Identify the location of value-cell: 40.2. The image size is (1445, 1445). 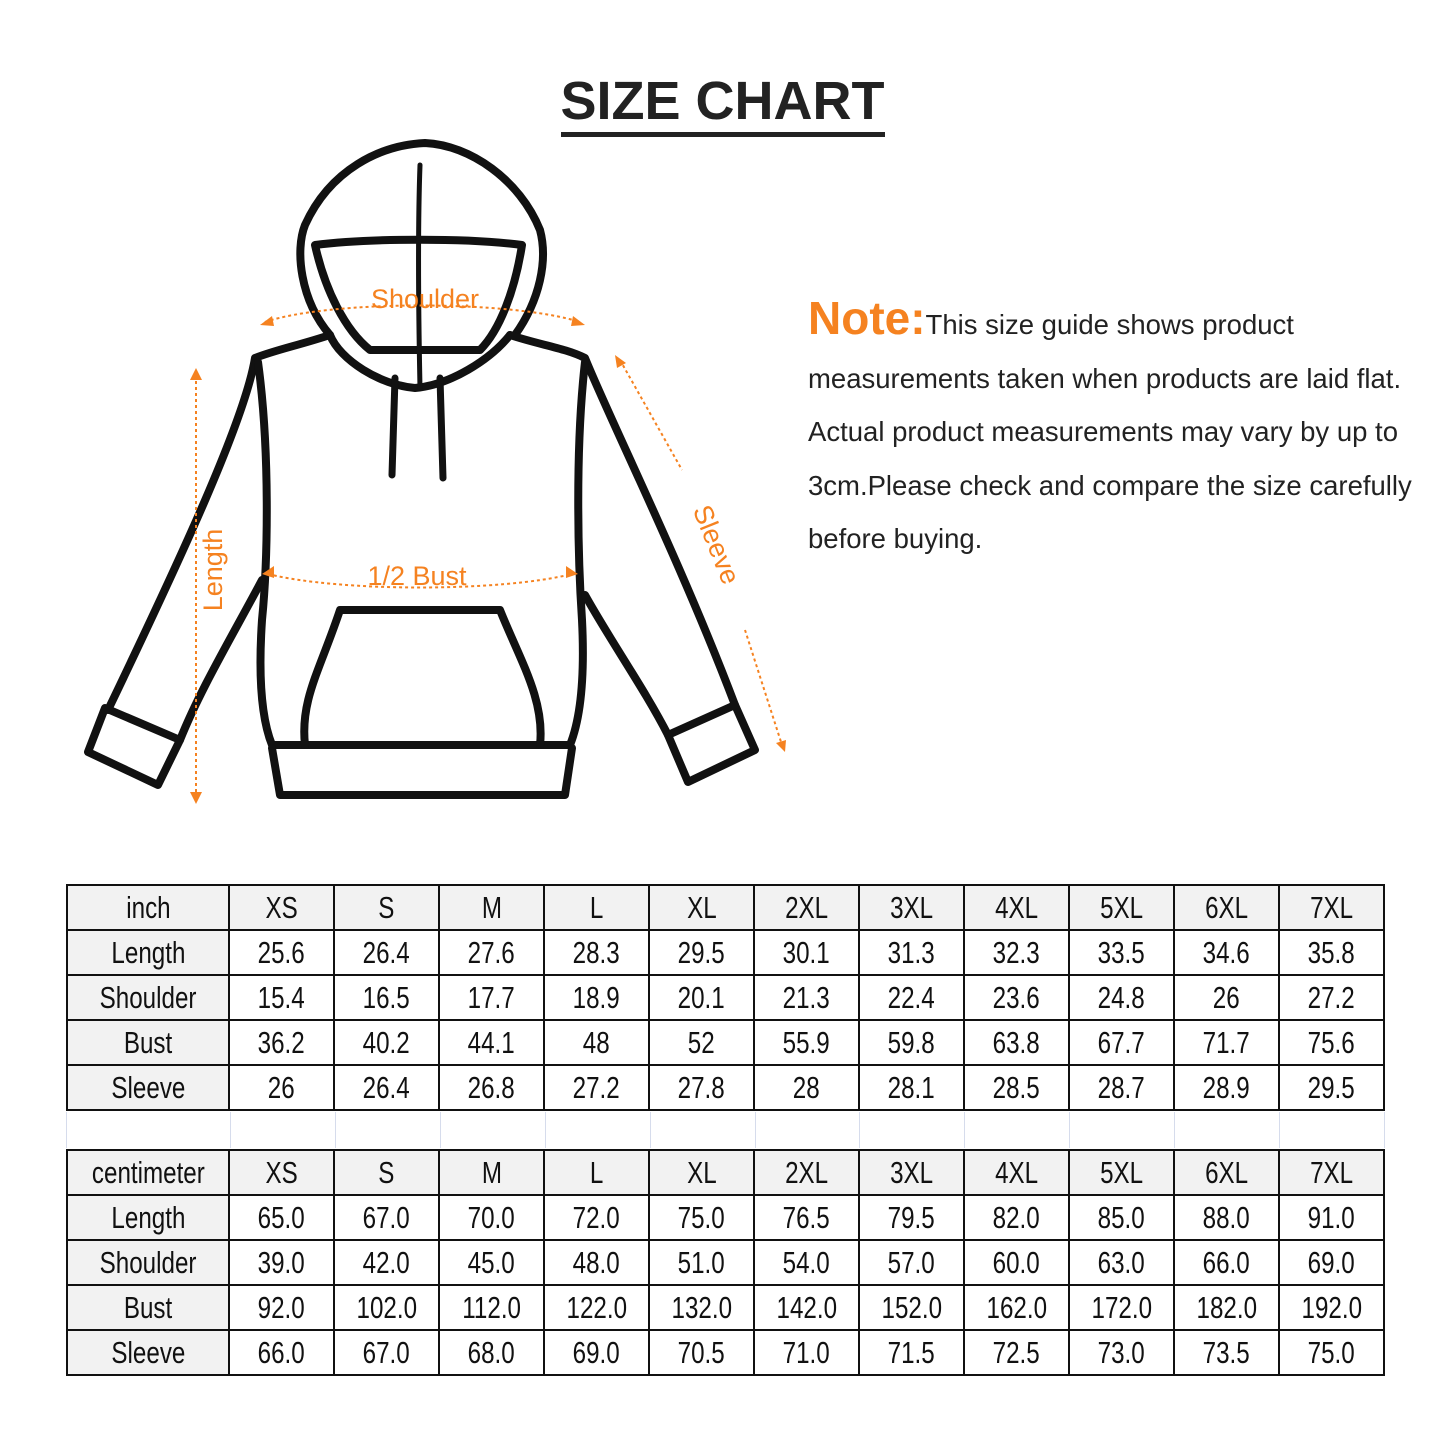
(386, 1042).